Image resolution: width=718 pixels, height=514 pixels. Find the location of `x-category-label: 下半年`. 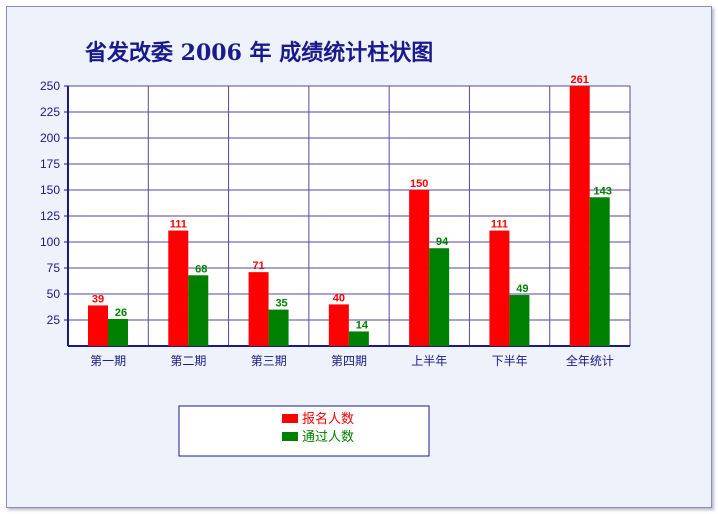

x-category-label: 下半年 is located at coordinates (510, 361).